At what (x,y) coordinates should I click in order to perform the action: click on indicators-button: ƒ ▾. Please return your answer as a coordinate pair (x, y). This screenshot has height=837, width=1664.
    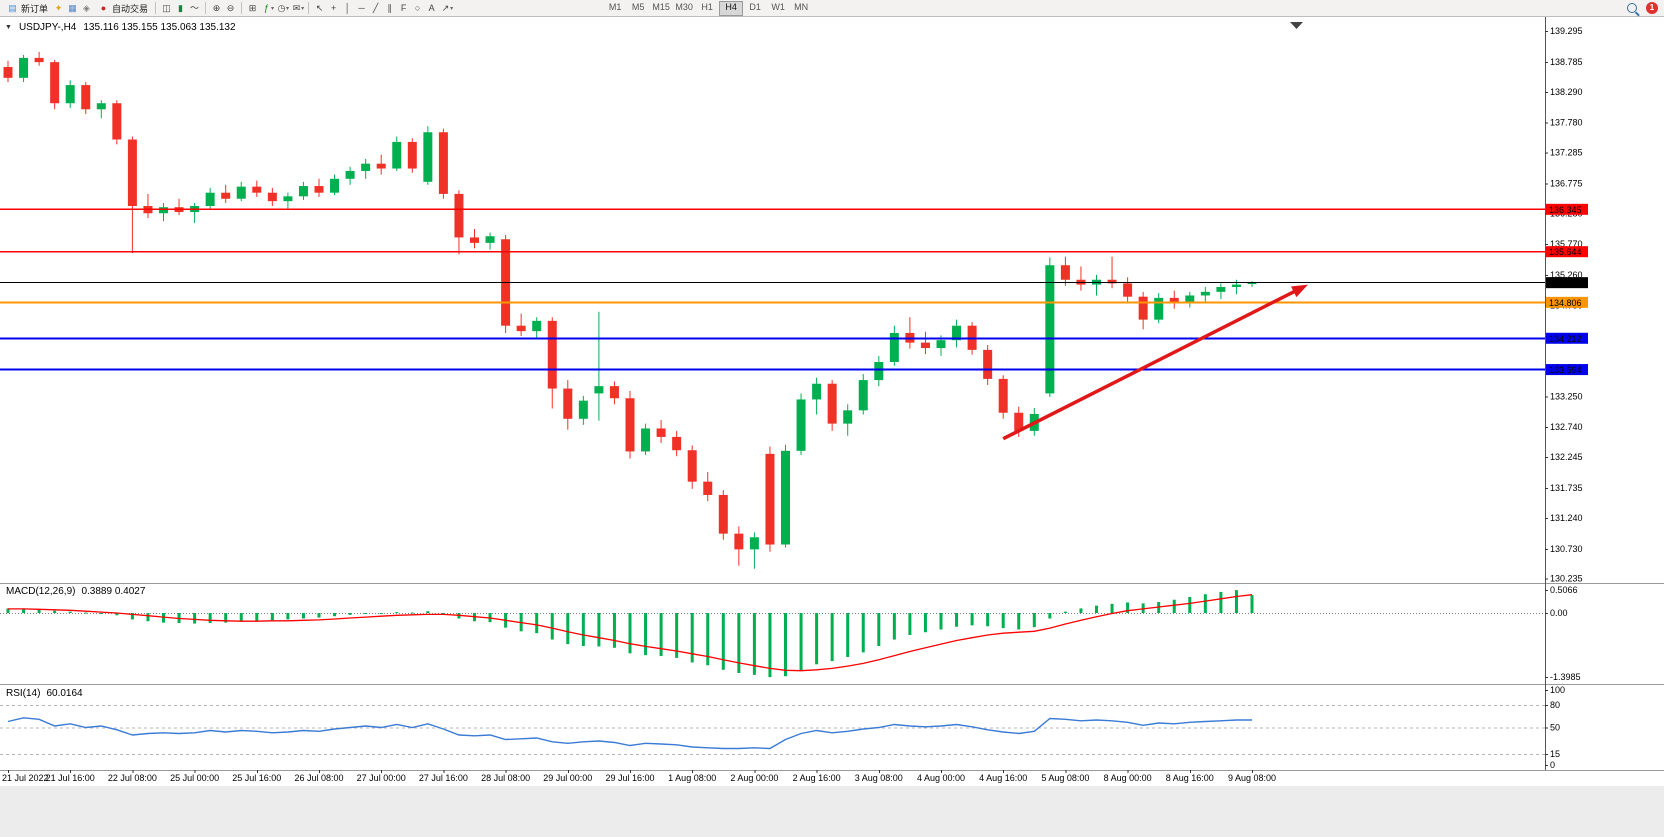
    Looking at the image, I should click on (267, 8).